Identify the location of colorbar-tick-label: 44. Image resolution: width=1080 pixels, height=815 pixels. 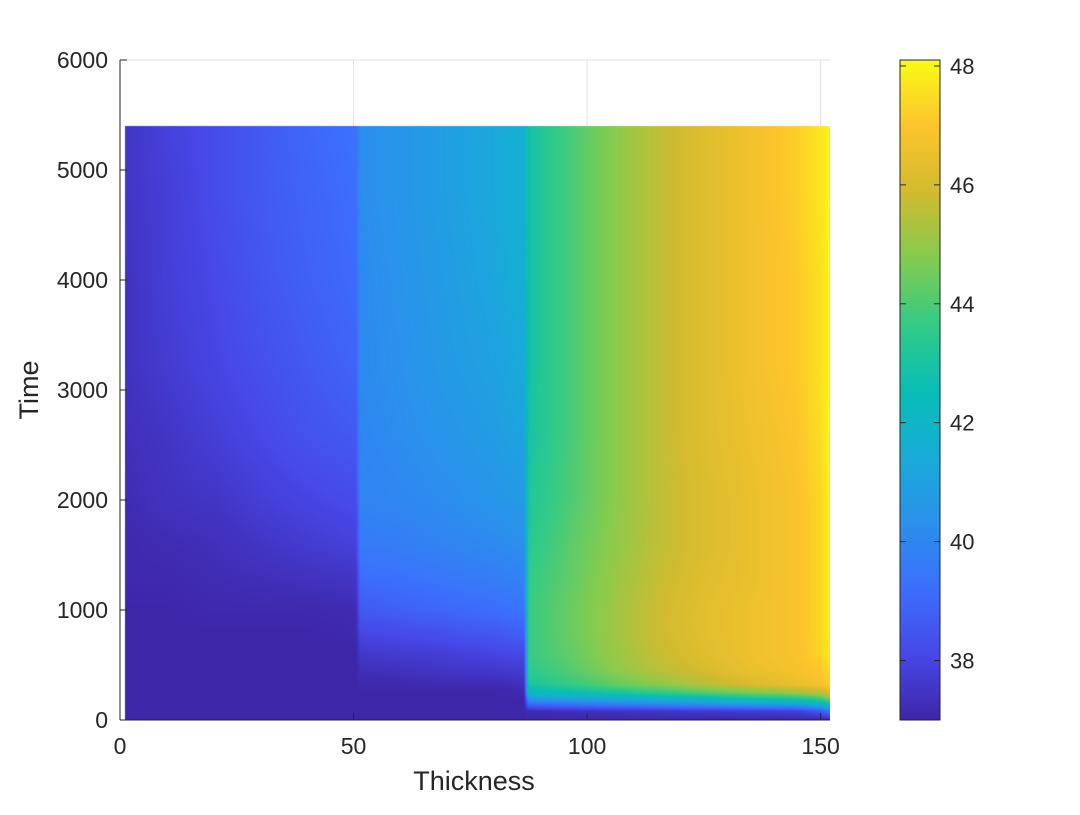
(962, 304).